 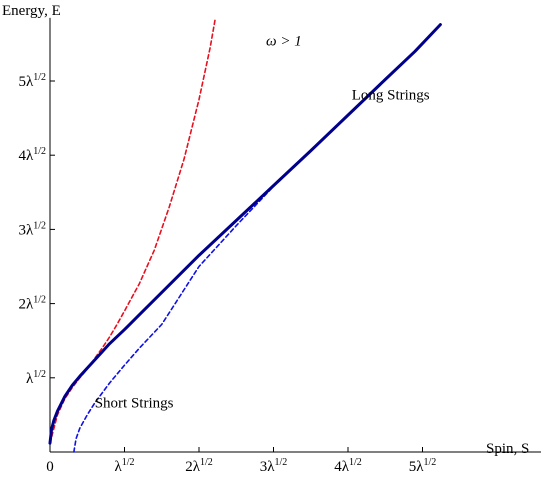 I want to click on y-tick-label: 5λ1/2, so click(x=32, y=81).